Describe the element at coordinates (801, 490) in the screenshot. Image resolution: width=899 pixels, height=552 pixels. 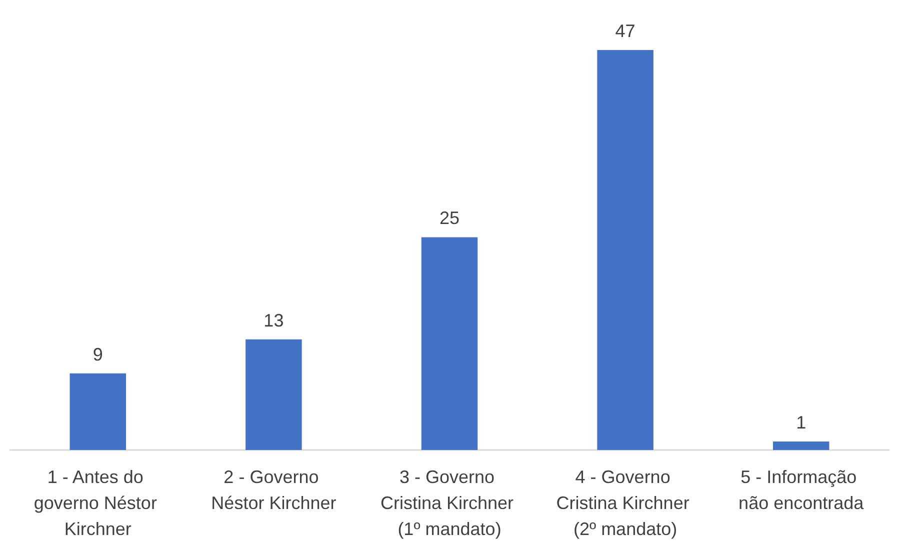
I see `x-tick-label: 5 - Informação não encontrada` at that location.